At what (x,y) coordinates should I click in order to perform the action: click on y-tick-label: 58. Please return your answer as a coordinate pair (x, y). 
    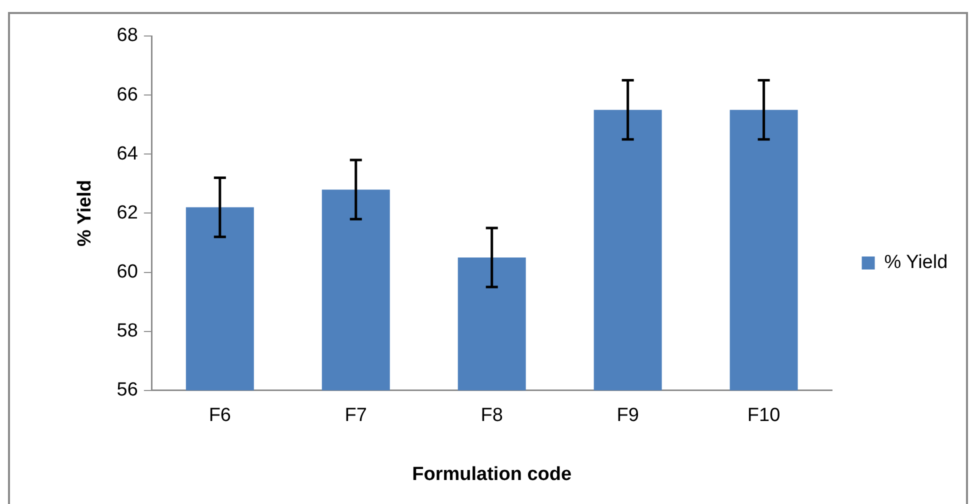
    Looking at the image, I should click on (127, 331).